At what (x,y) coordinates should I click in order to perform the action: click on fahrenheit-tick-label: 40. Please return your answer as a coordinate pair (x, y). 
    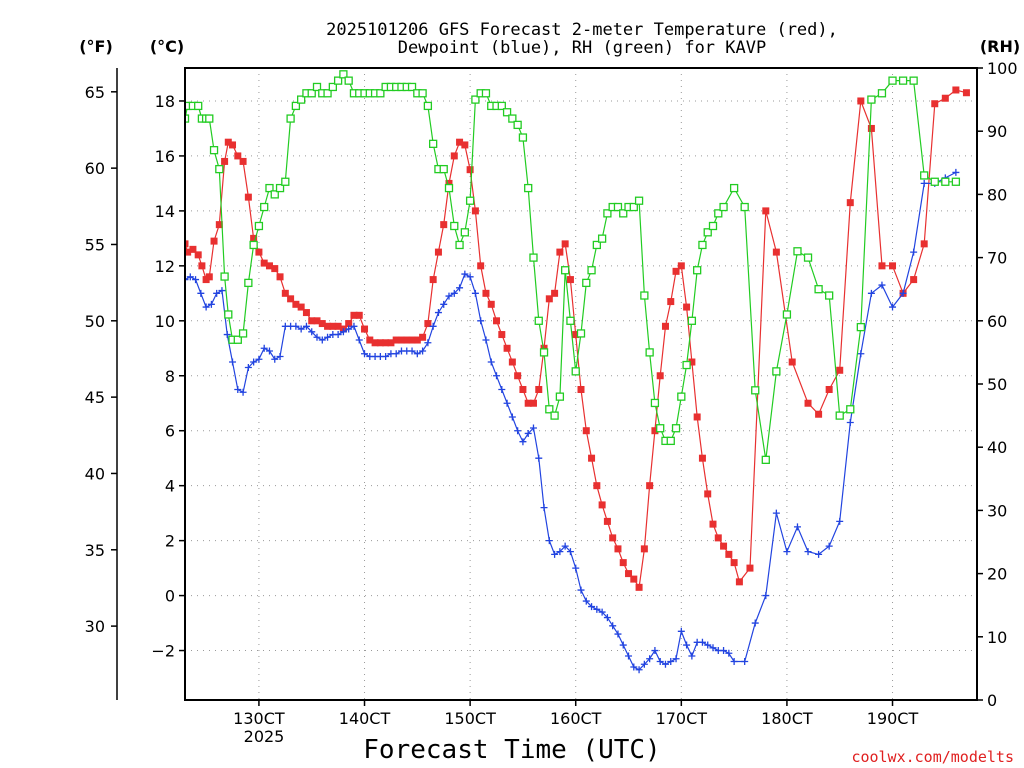
    Looking at the image, I should click on (95, 473).